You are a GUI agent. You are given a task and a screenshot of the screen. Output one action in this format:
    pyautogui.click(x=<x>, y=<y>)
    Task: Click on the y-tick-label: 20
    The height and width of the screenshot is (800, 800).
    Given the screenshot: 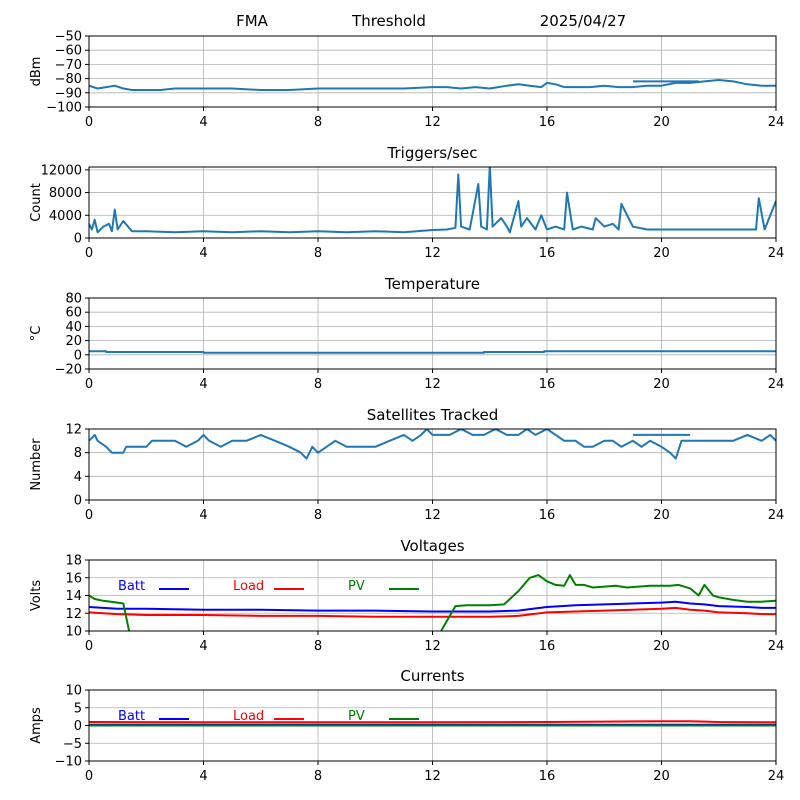 What is the action you would take?
    pyautogui.click(x=73, y=341)
    